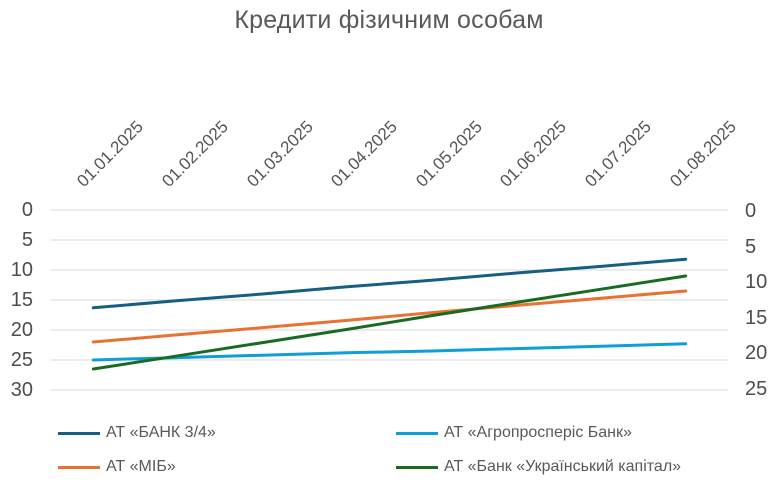 Image resolution: width=778 pixels, height=488 pixels. Describe the element at coordinates (21, 390) in the screenshot. I see `y-axis-left-label: 30` at that location.